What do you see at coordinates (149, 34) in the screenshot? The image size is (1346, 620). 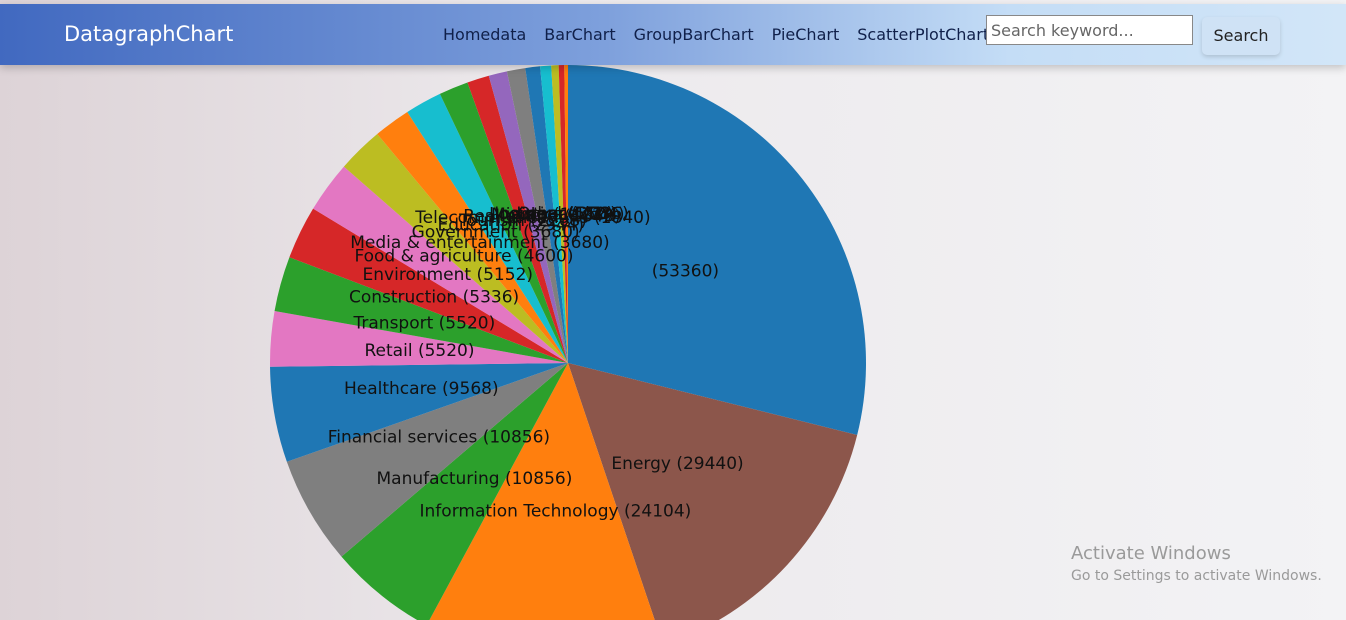 I see `brand: DatagraphChart` at bounding box center [149, 34].